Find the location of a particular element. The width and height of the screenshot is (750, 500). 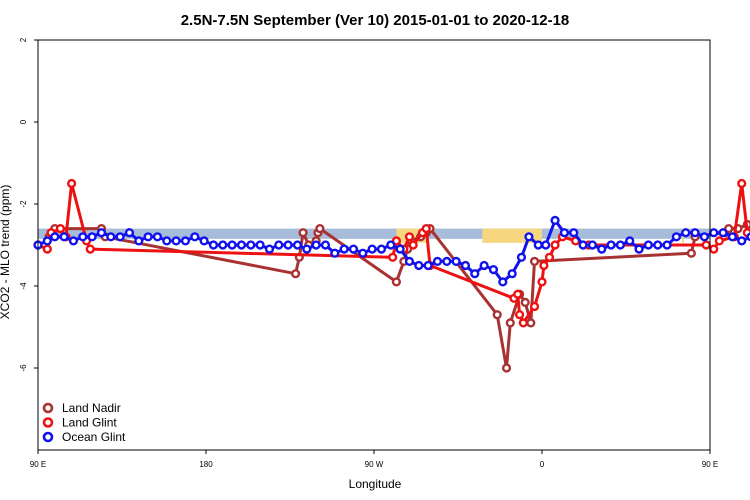

legend-item-land-glint: Land Glint is located at coordinates (79, 423).